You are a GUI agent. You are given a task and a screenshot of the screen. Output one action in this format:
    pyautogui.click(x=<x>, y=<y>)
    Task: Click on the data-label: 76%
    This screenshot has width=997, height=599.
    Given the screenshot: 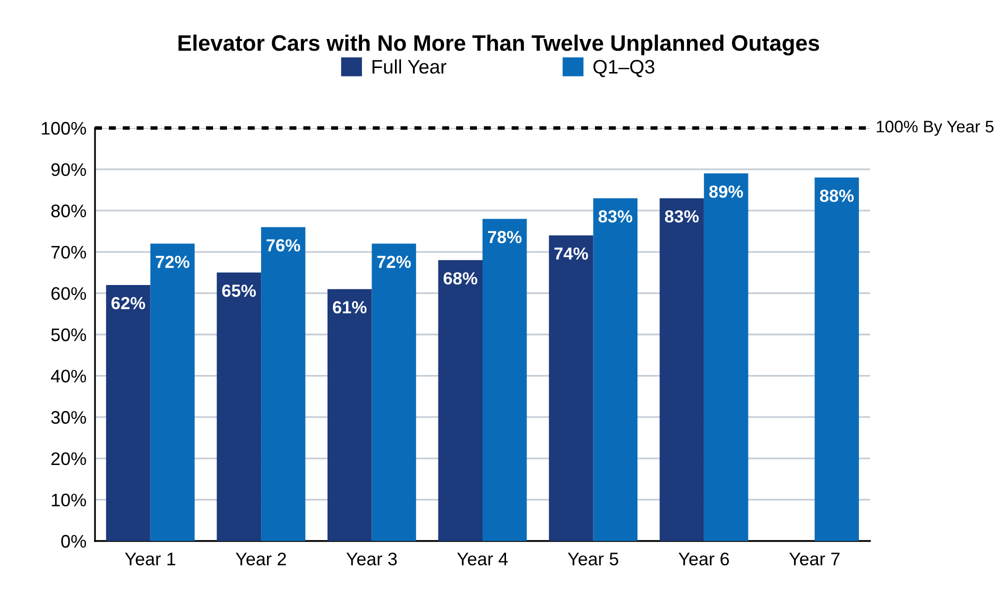 What is the action you would take?
    pyautogui.click(x=283, y=245)
    